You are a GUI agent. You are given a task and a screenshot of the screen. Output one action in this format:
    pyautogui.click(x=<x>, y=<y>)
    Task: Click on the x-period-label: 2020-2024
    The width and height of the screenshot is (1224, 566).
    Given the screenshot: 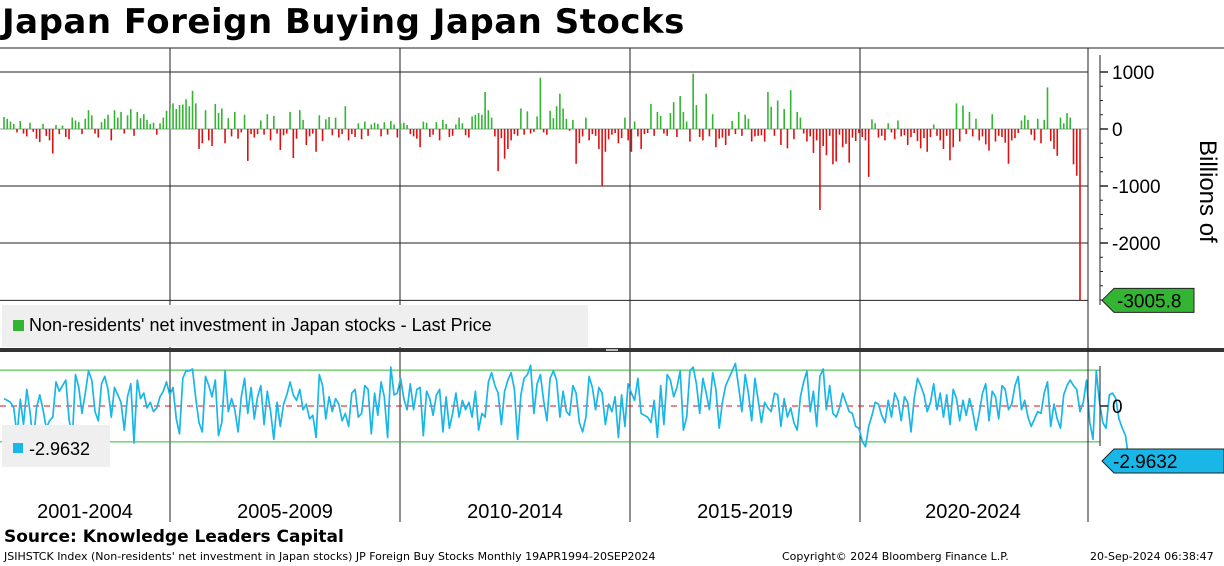 What is the action you would take?
    pyautogui.click(x=973, y=512)
    